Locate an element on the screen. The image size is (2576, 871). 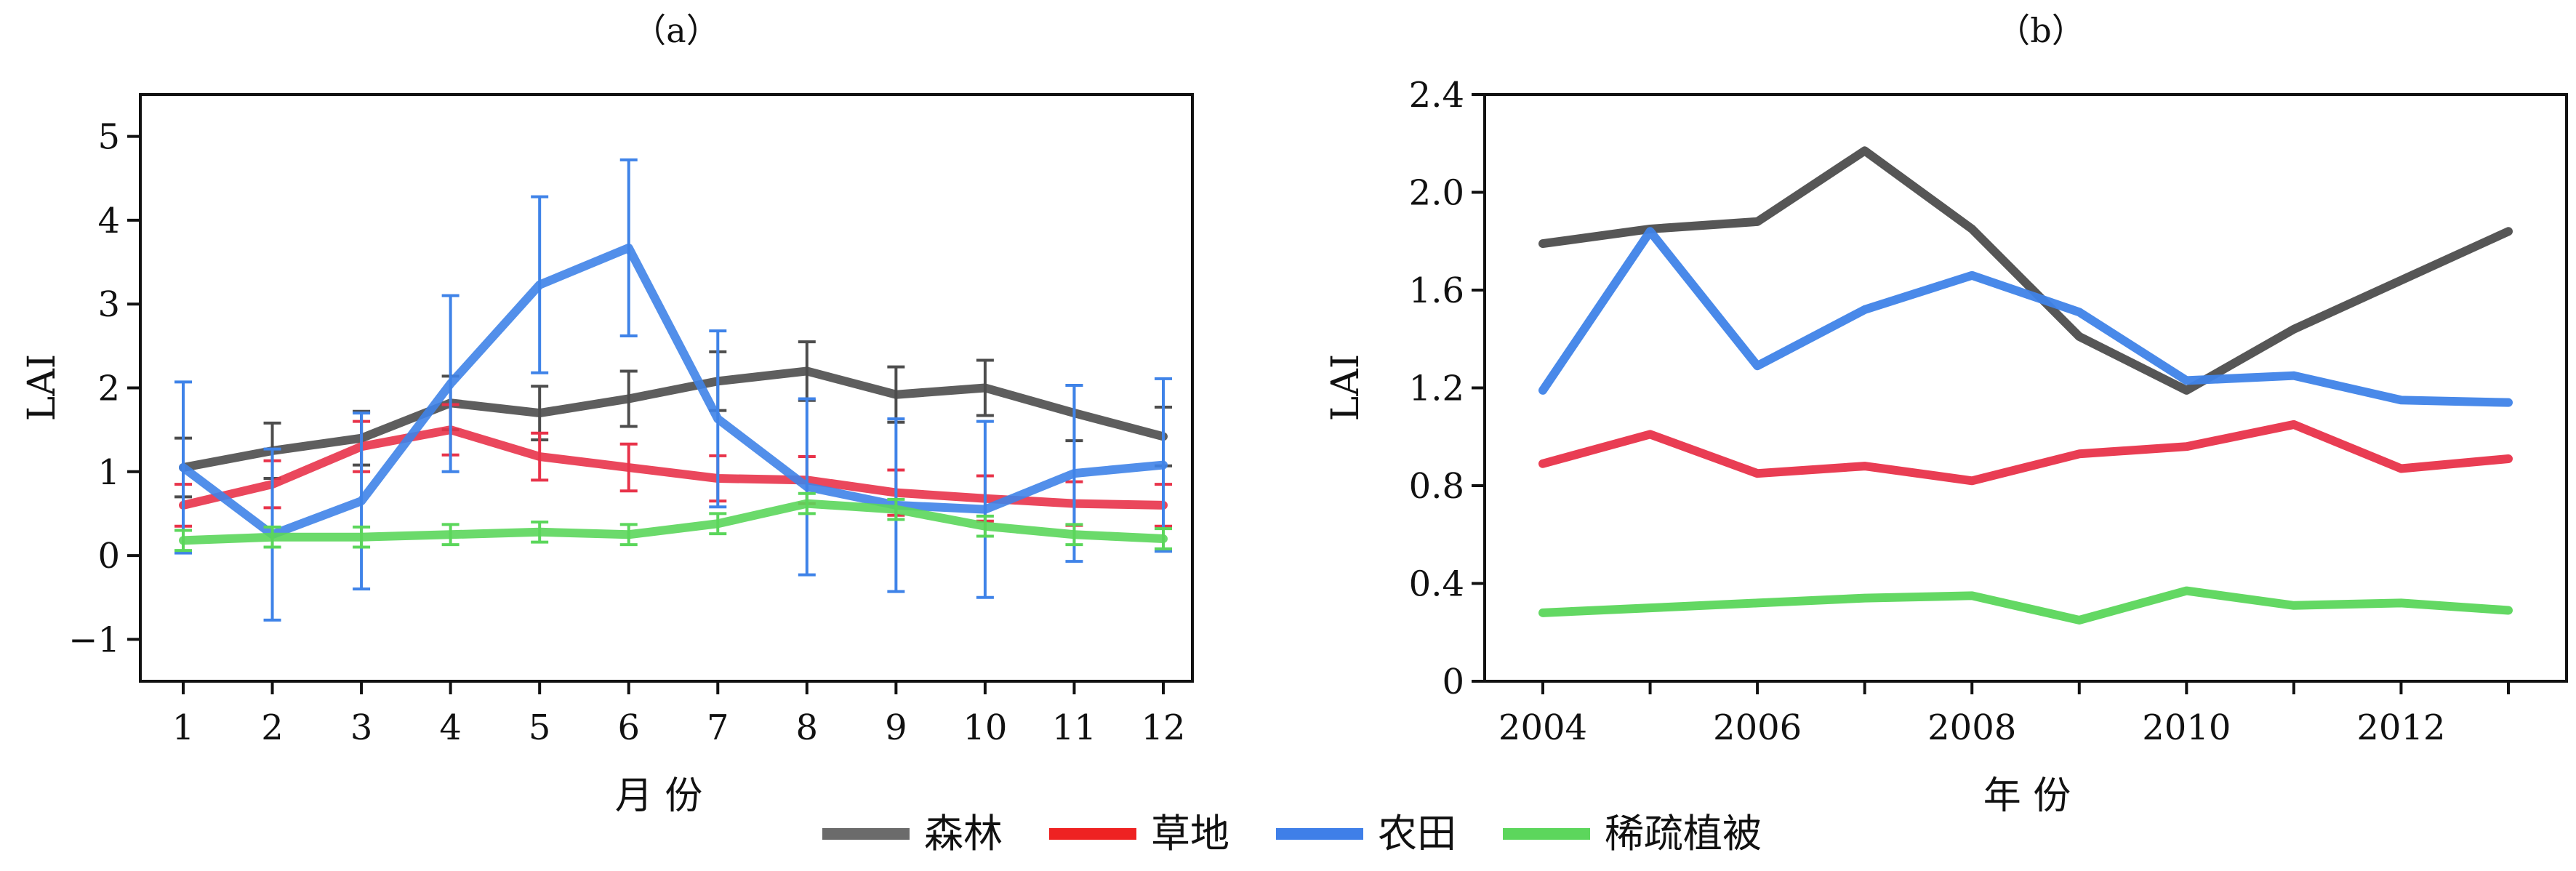
legend: 森林 草地 农田 稀疏植被 is located at coordinates (1292, 833).